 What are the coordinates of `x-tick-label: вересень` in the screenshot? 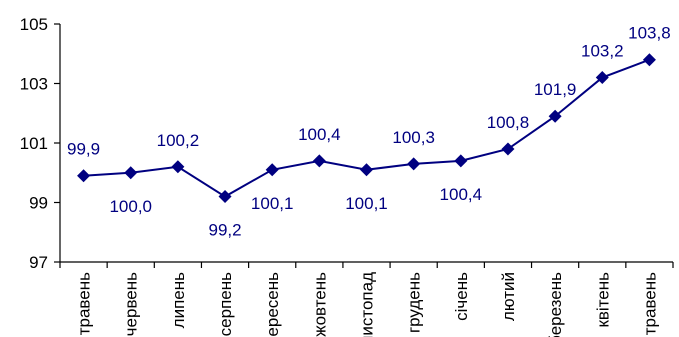 It's located at (272, 304).